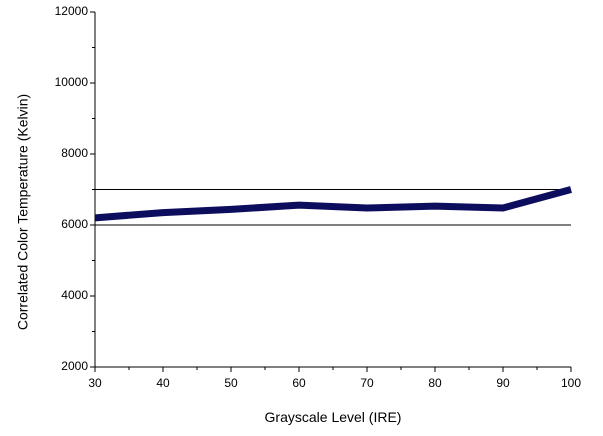 This screenshot has height=436, width=603. What do you see at coordinates (333, 417) in the screenshot?
I see `x-axis-title: Grayscale Level (IRE)` at bounding box center [333, 417].